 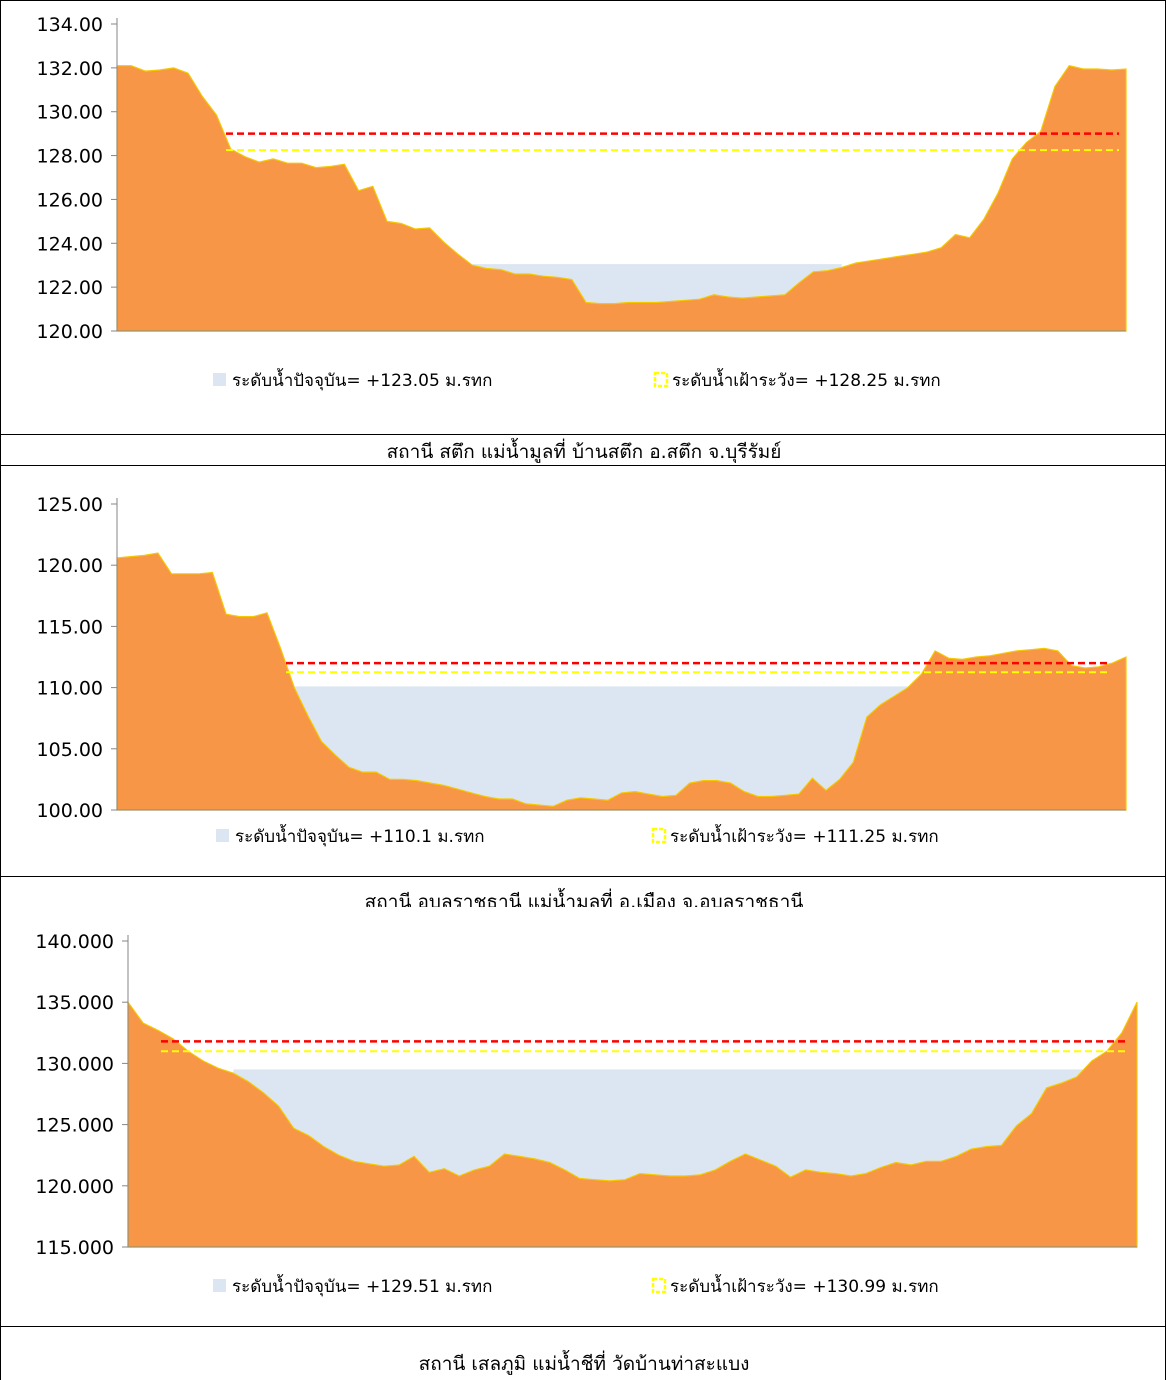 I want to click on y-tick-label: 125.000, so click(x=74, y=1126).